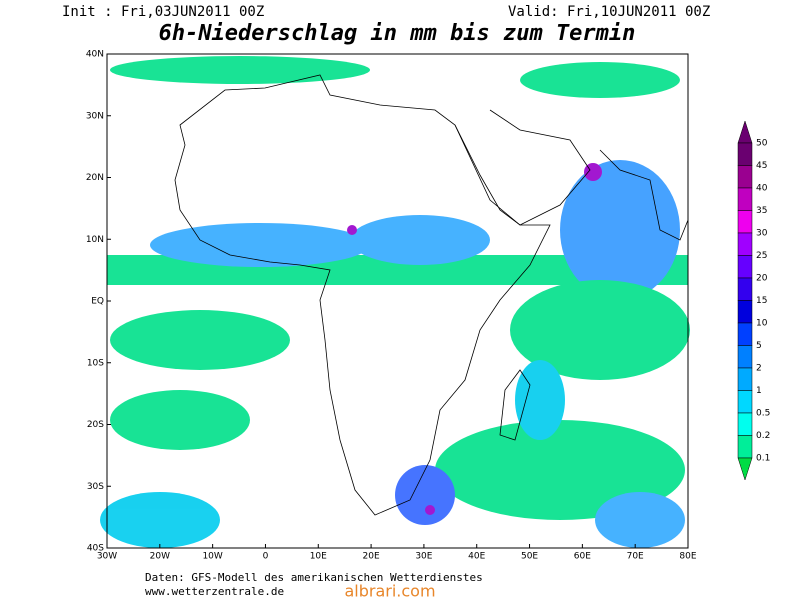 This screenshot has width=800, height=600. What do you see at coordinates (214, 591) in the screenshot?
I see `footer-url: www.wetterzentrale.de` at bounding box center [214, 591].